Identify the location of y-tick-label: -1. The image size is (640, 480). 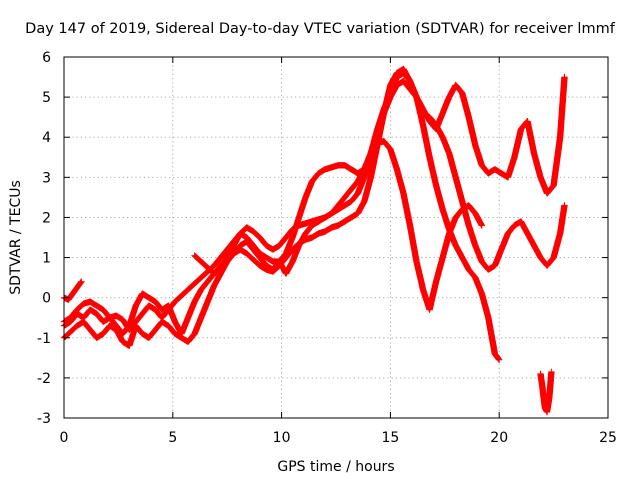
(44, 339).